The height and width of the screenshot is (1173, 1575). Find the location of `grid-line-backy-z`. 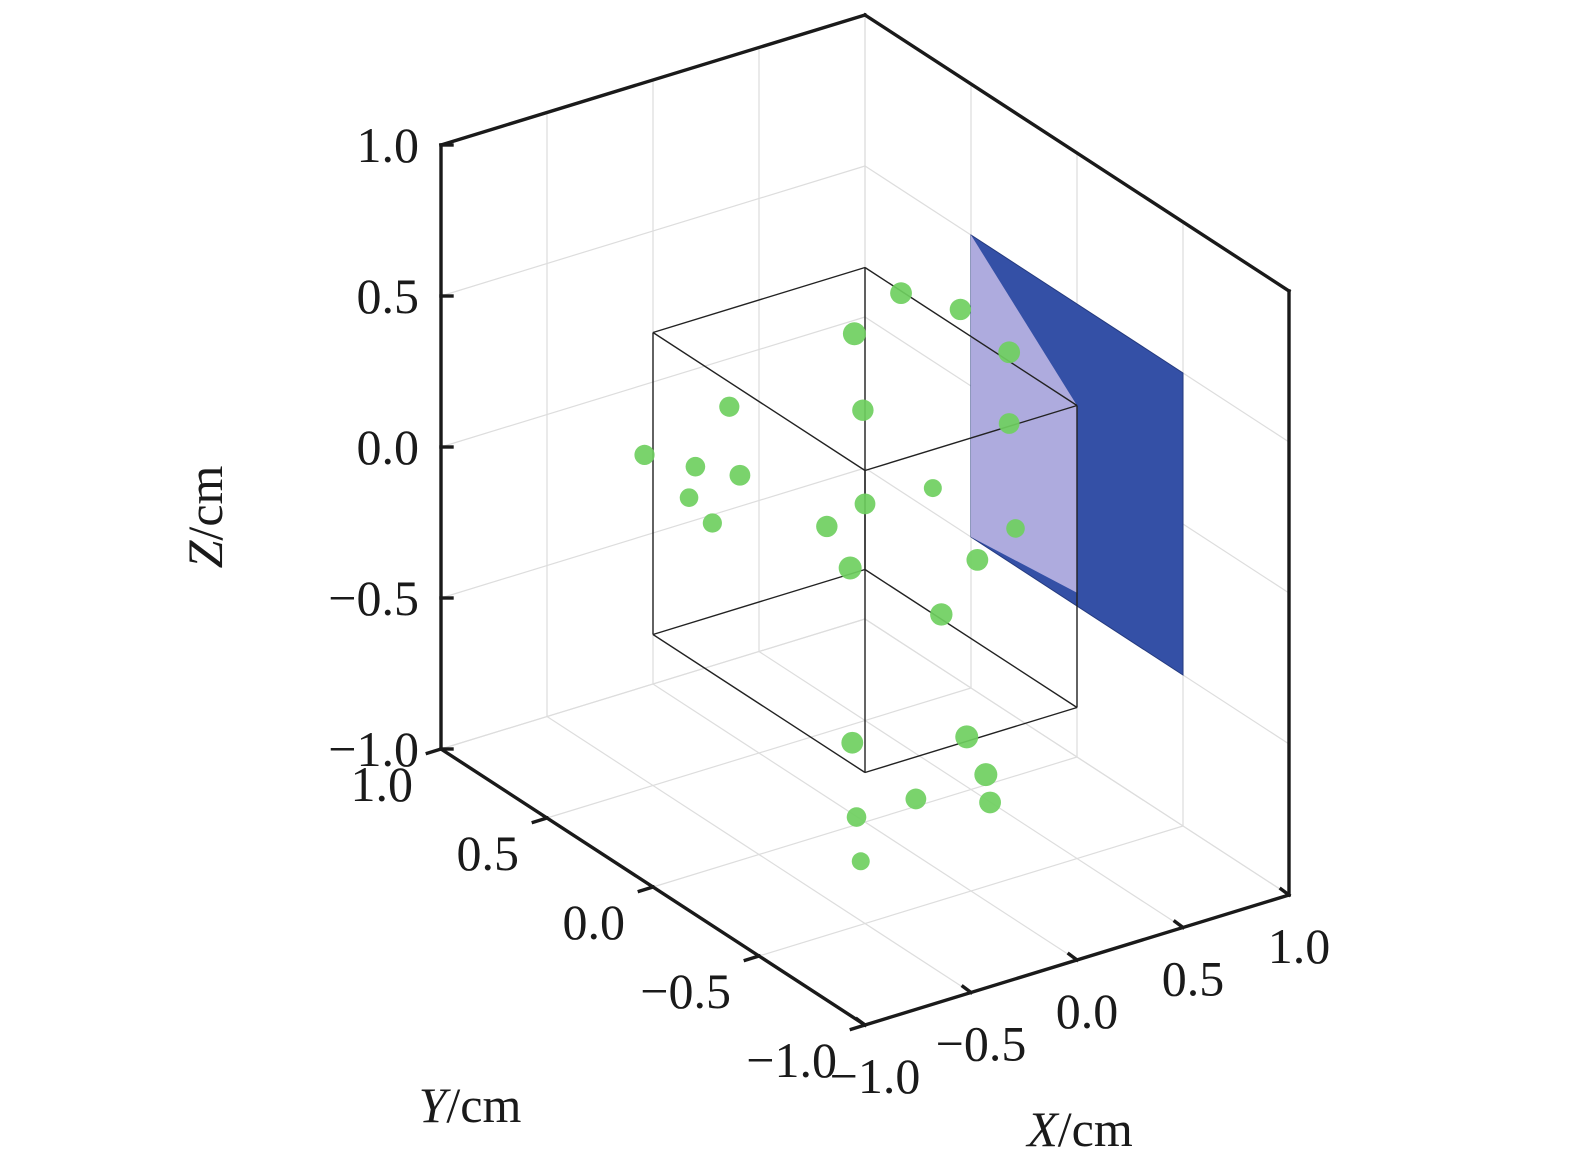

grid-line-backy-z is located at coordinates (653, 231).